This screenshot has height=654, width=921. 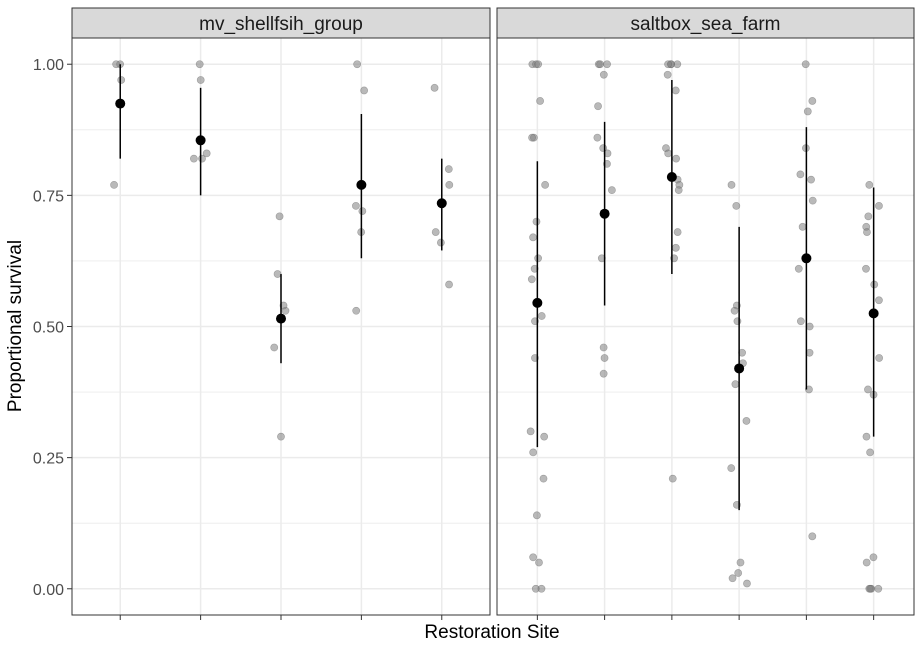 What do you see at coordinates (48, 65) in the screenshot?
I see `y-tick-label: 1.00` at bounding box center [48, 65].